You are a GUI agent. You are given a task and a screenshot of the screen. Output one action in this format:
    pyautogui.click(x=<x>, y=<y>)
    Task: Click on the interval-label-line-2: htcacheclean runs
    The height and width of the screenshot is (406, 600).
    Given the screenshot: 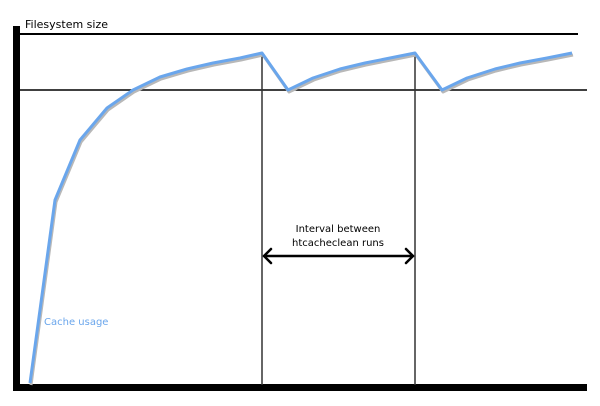 What is the action you would take?
    pyautogui.click(x=338, y=243)
    